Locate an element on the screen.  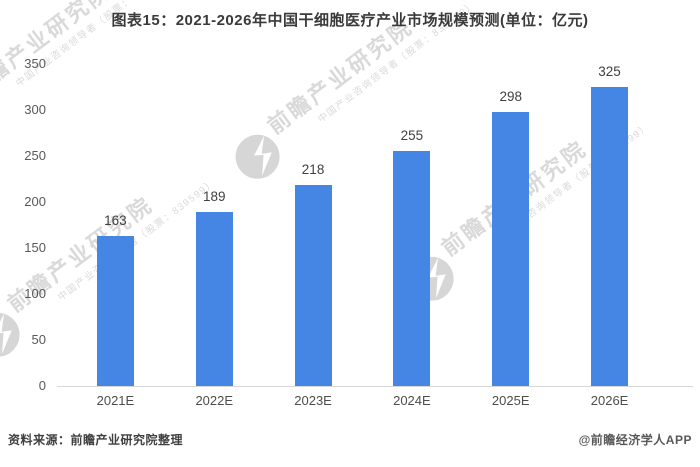
x-axis-line is located at coordinates (375, 386).